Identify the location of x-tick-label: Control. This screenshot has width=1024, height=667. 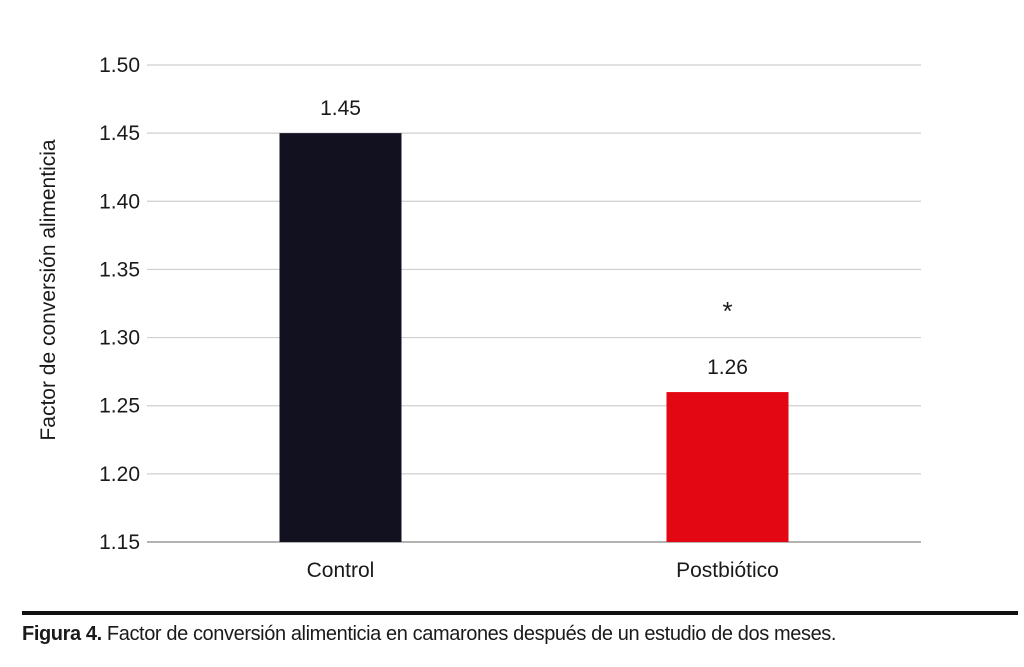
(341, 570).